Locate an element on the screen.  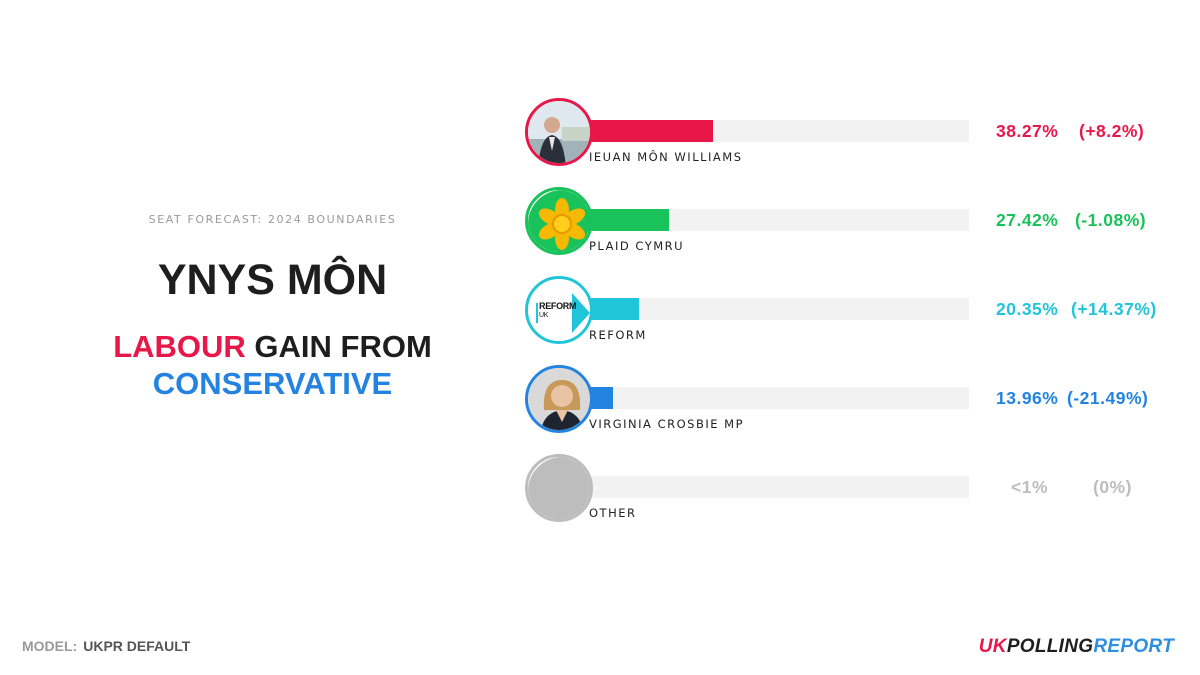
brand-logo: UKPOLLINGREPORT is located at coordinates (1076, 647).